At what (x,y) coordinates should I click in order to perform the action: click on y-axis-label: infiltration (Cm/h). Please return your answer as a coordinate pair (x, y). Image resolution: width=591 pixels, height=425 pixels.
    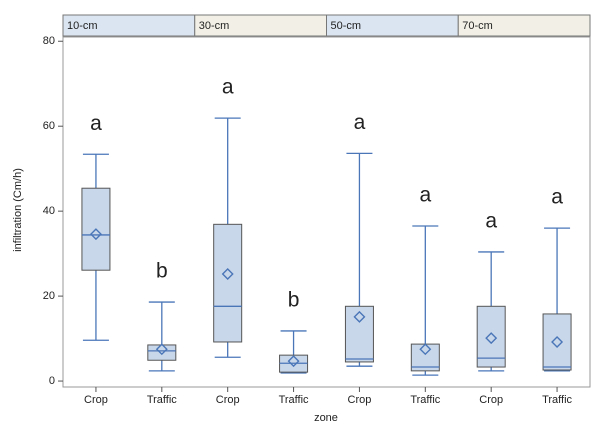
    Looking at the image, I should click on (18, 210).